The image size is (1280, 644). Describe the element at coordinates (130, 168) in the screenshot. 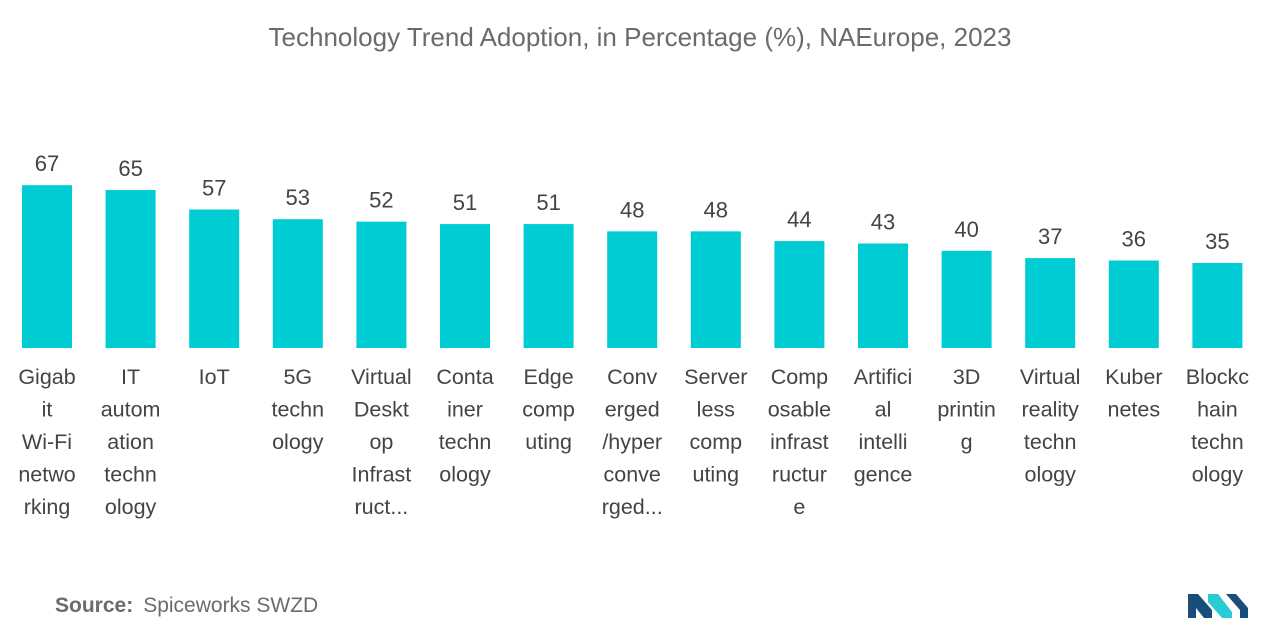

I see `data-label-2: 65` at that location.